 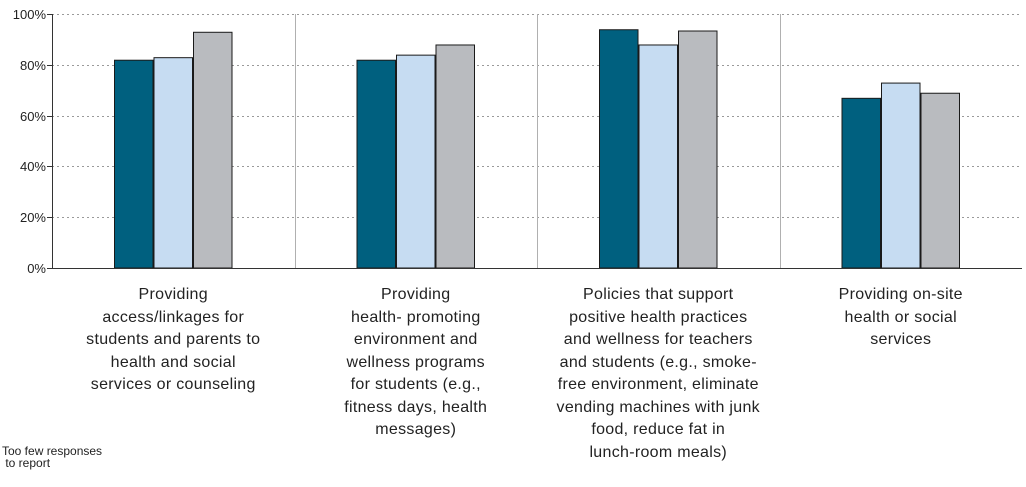 What do you see at coordinates (30, 14) in the screenshot?
I see `y-tick-label: 100%` at bounding box center [30, 14].